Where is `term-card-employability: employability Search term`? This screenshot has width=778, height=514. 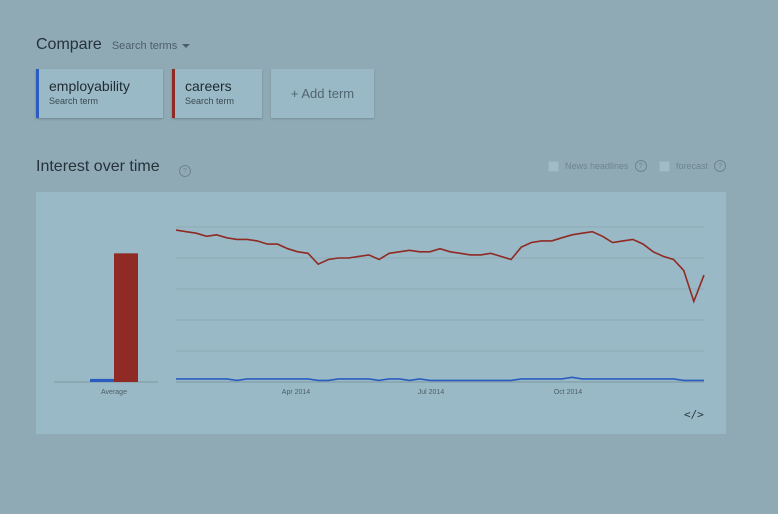 term-card-employability: employability Search term is located at coordinates (99, 93).